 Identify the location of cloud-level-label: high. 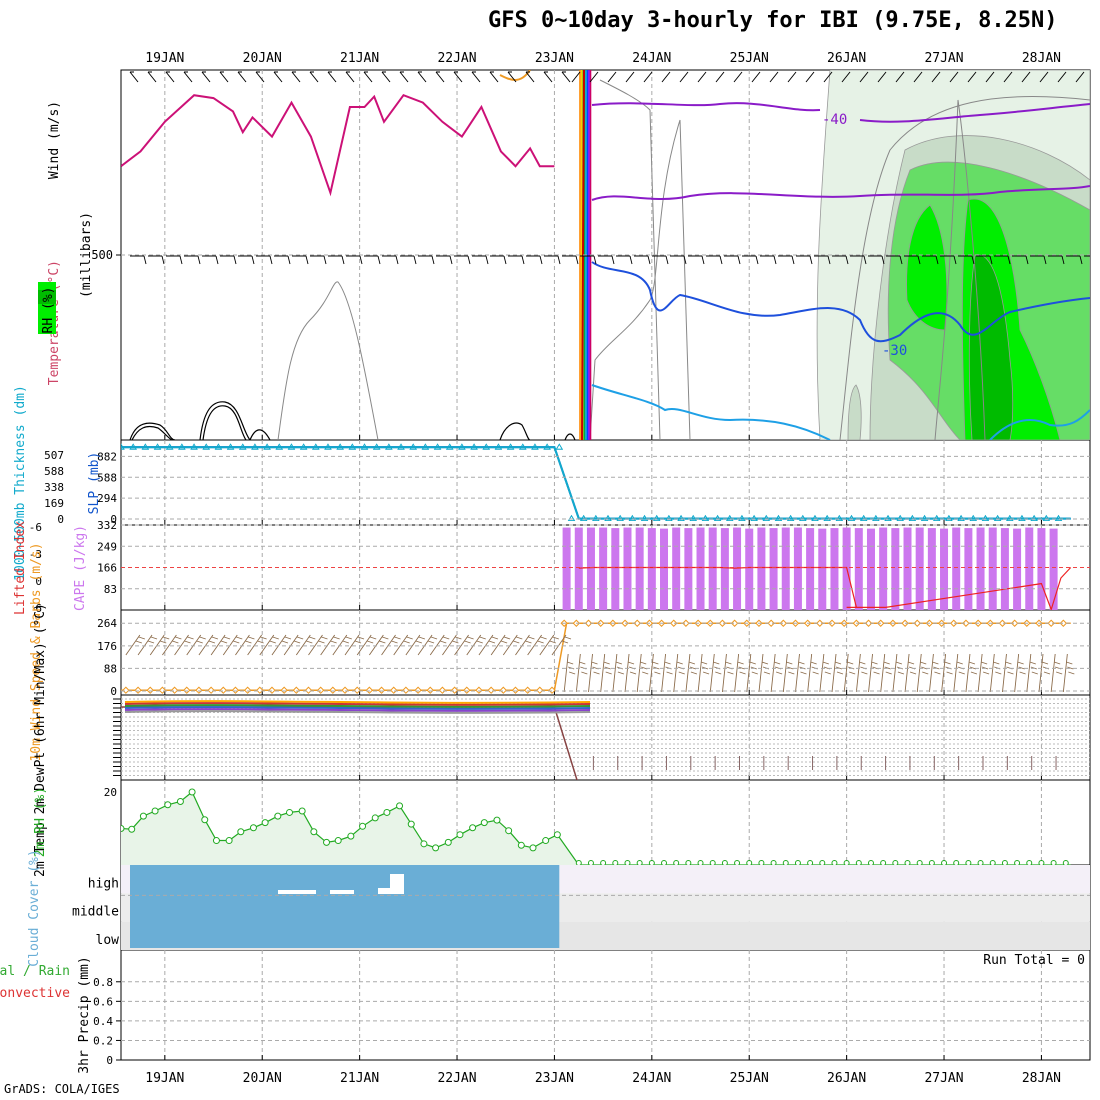
(103, 883).